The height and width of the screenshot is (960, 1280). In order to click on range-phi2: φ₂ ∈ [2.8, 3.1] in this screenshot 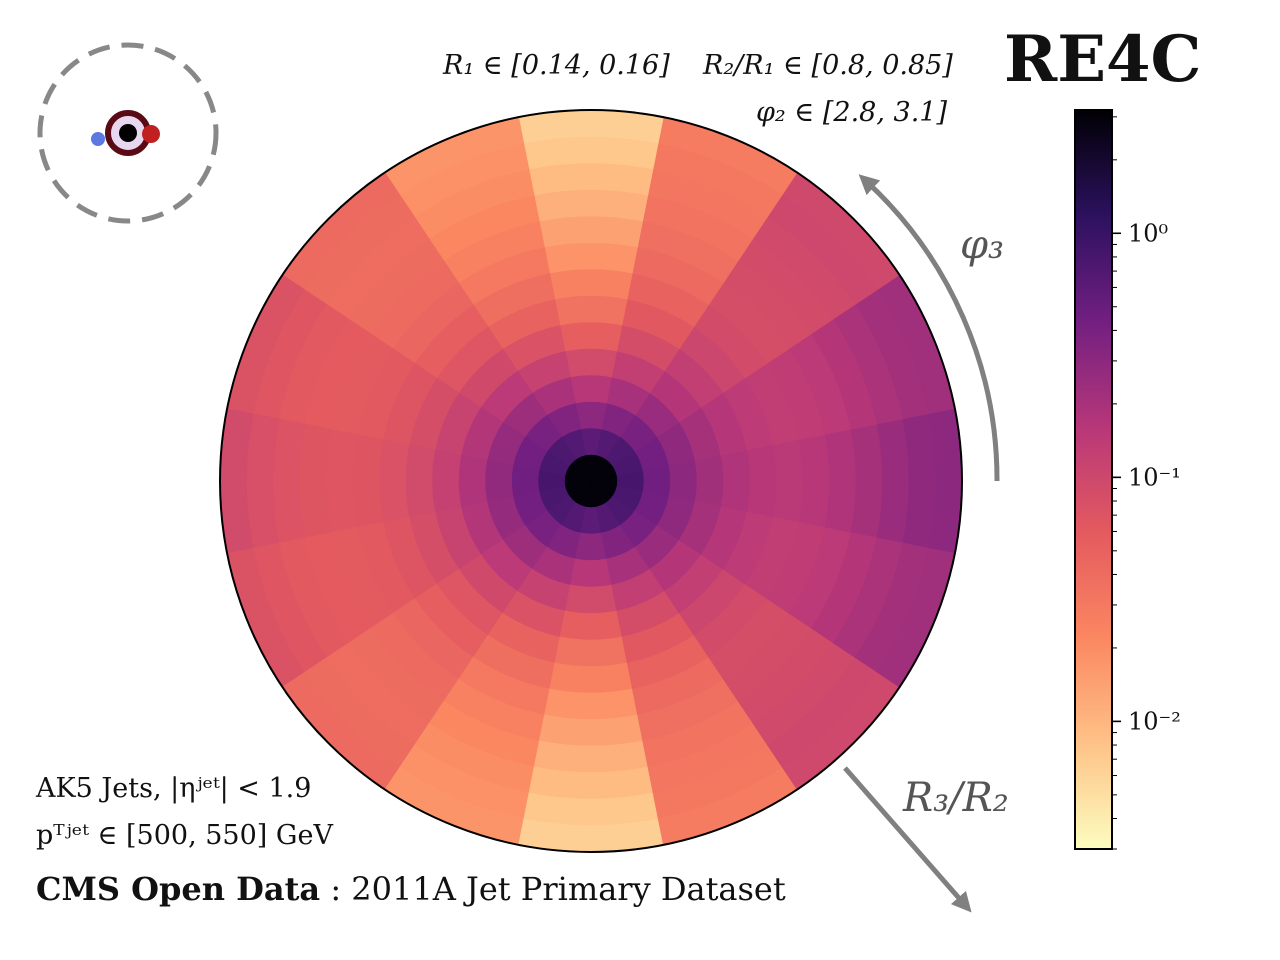, I will do `click(851, 112)`.